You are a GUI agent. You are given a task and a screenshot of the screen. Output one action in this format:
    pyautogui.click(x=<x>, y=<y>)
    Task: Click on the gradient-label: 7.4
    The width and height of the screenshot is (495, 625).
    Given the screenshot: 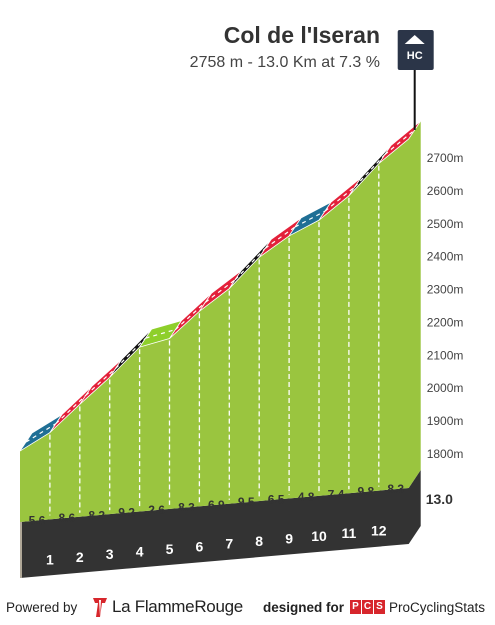 What is the action you would take?
    pyautogui.click(x=336, y=494)
    